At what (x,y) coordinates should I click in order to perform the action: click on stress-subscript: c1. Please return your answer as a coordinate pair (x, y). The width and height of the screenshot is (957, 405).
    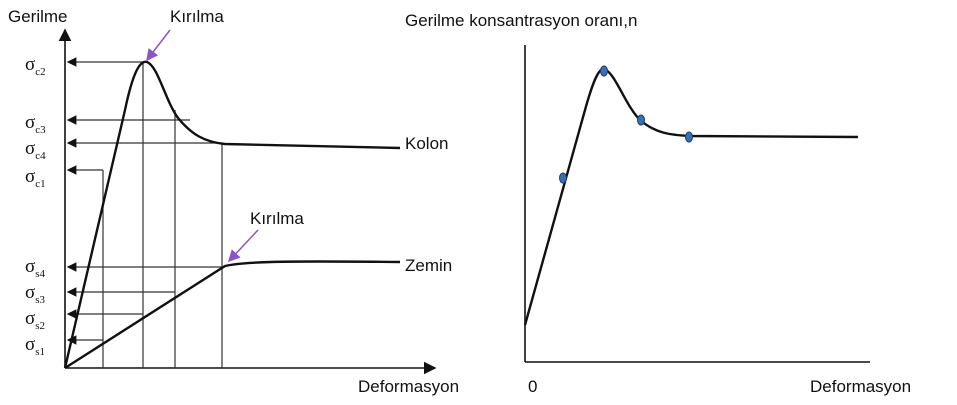
    Looking at the image, I should click on (40, 184).